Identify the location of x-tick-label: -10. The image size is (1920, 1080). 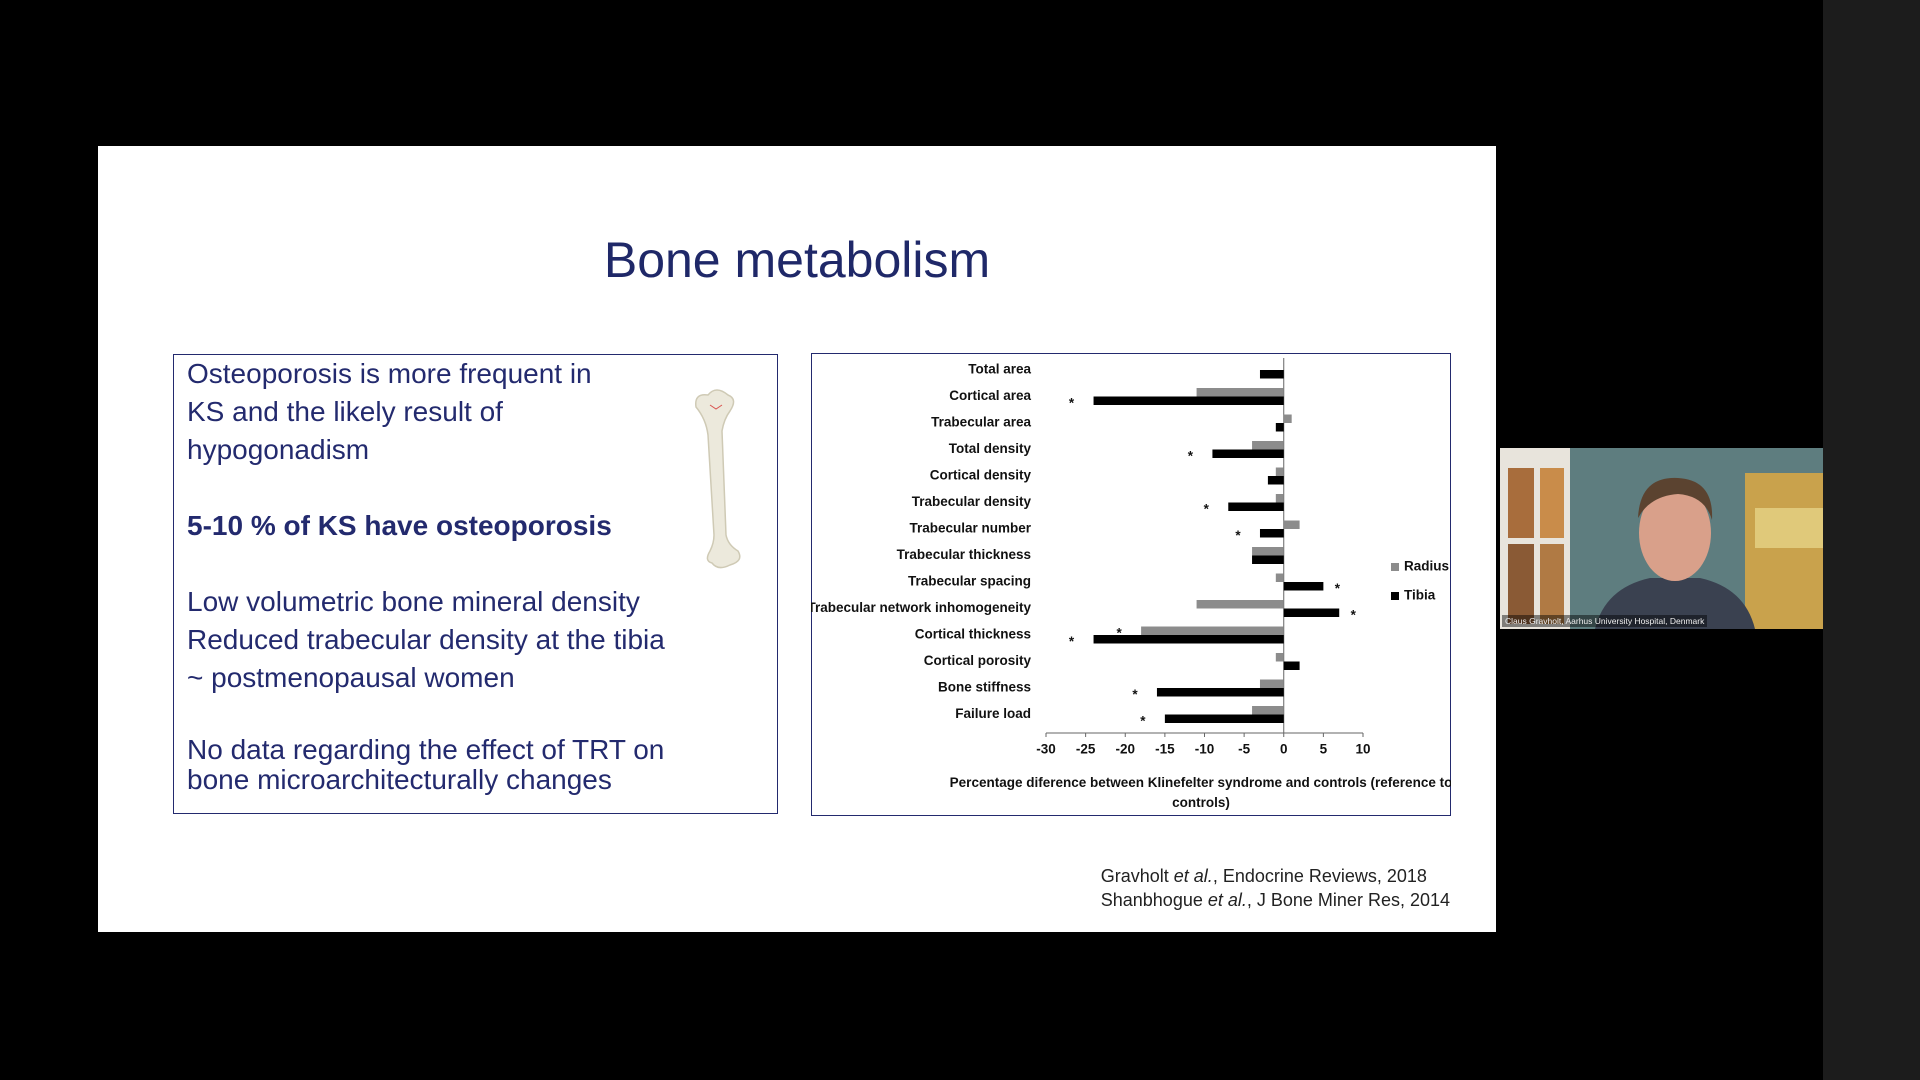
(1204, 748).